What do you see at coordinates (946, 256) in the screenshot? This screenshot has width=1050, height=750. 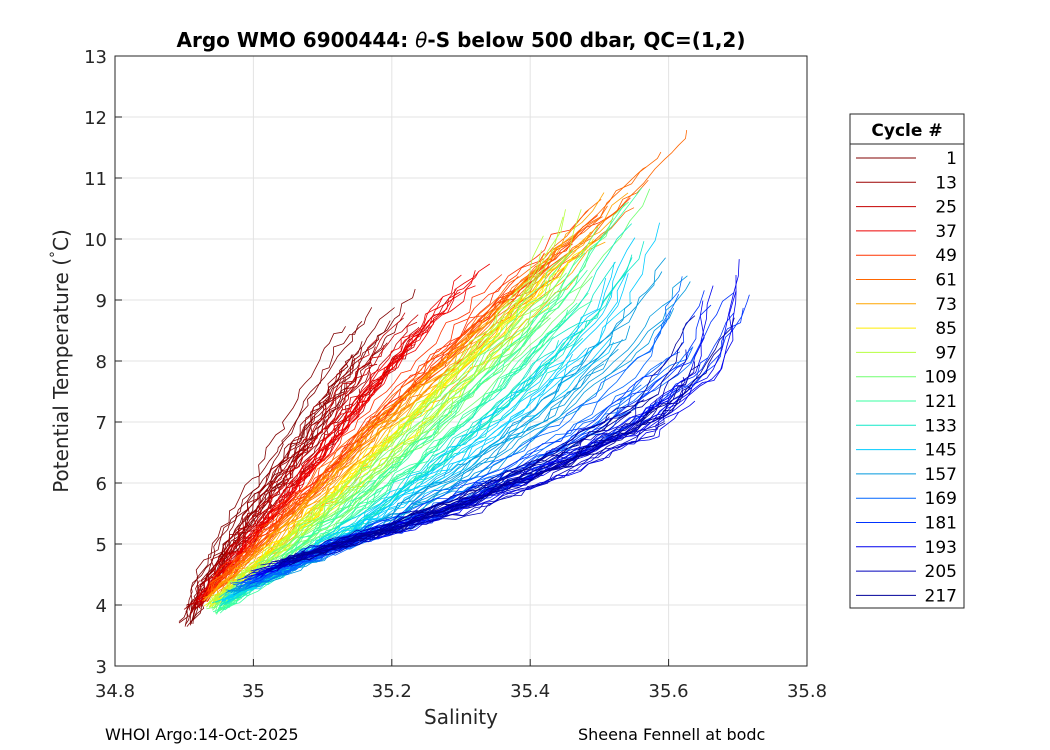 I see `legend-label: 49` at bounding box center [946, 256].